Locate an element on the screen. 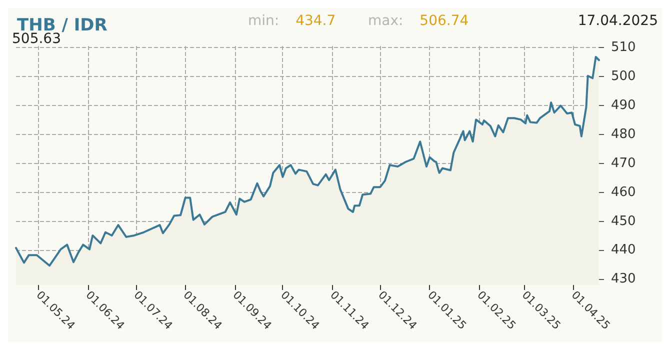 The image size is (670, 350). y-tick-label: 450 is located at coordinates (623, 221).